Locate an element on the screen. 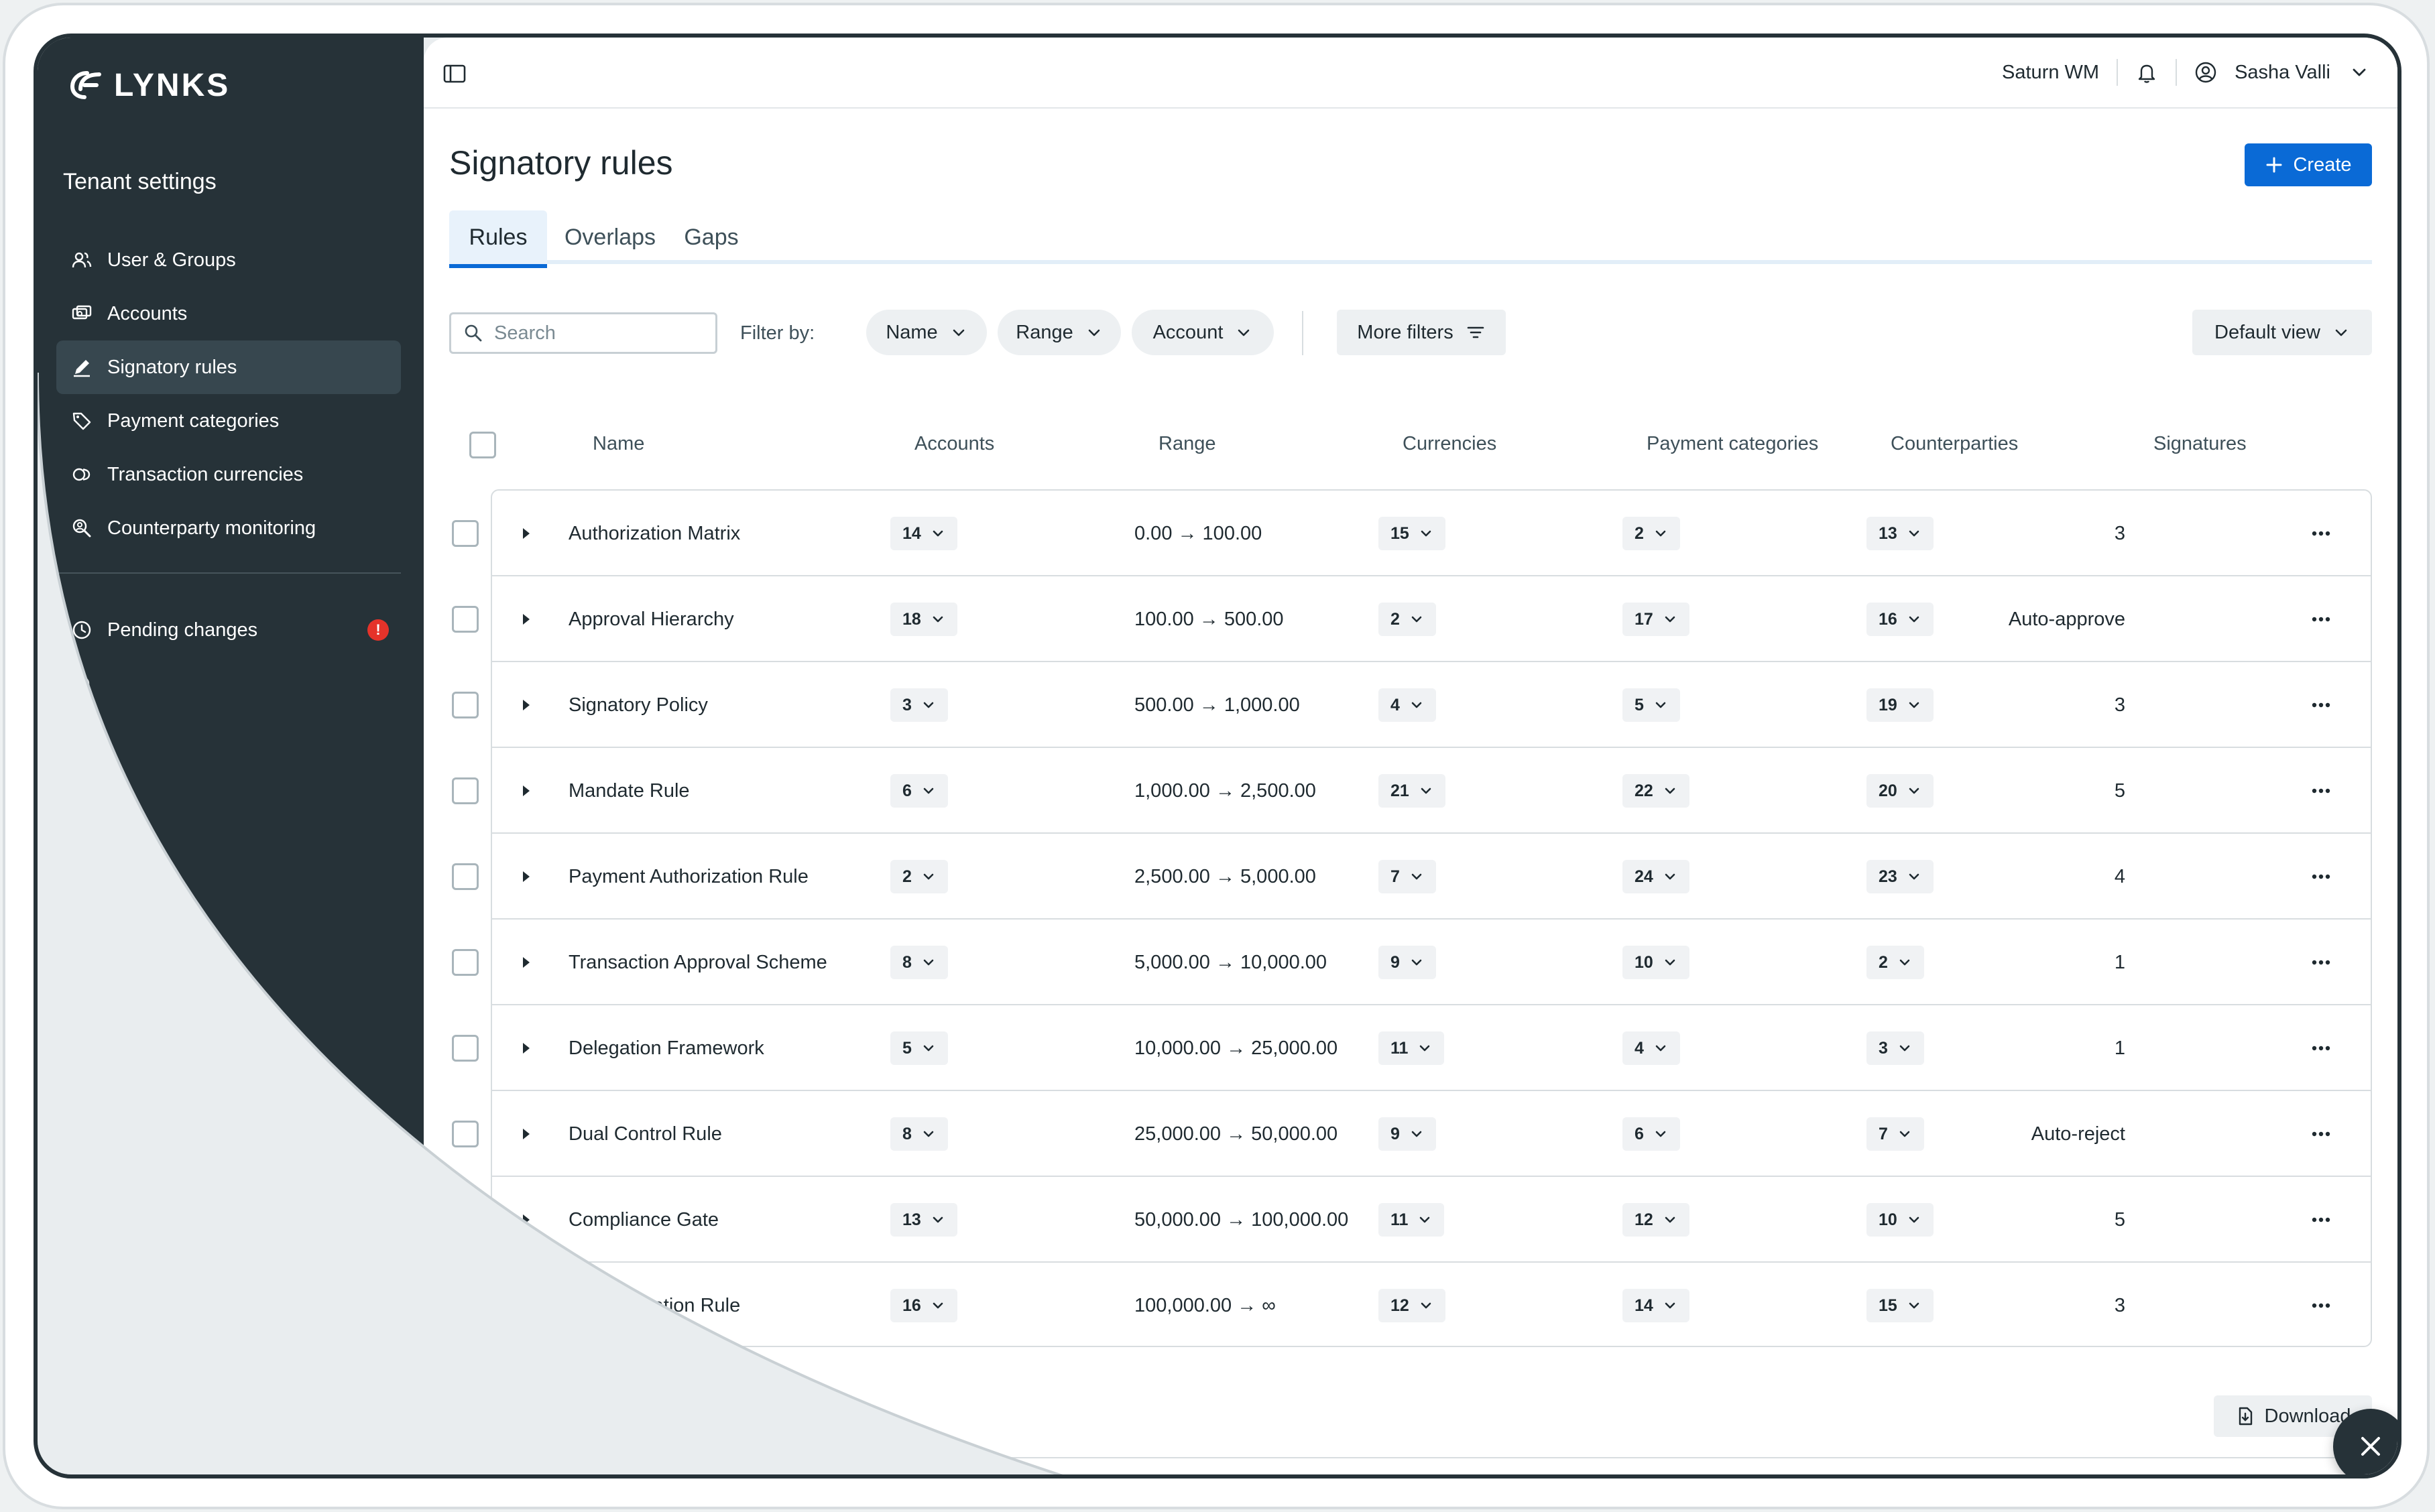 The height and width of the screenshot is (1512, 2435). rule-name: Mandate Rule is located at coordinates (629, 791).